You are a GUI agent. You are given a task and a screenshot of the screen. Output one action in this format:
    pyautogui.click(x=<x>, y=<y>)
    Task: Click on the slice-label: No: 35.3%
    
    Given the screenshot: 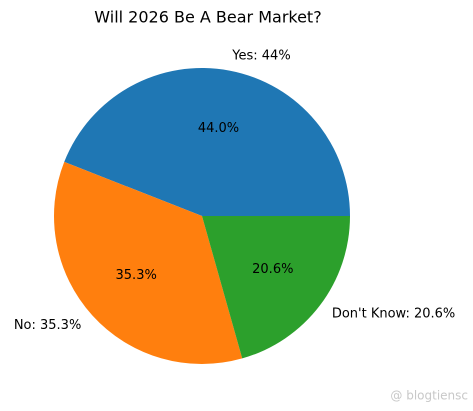 What is the action you would take?
    pyautogui.click(x=48, y=325)
    